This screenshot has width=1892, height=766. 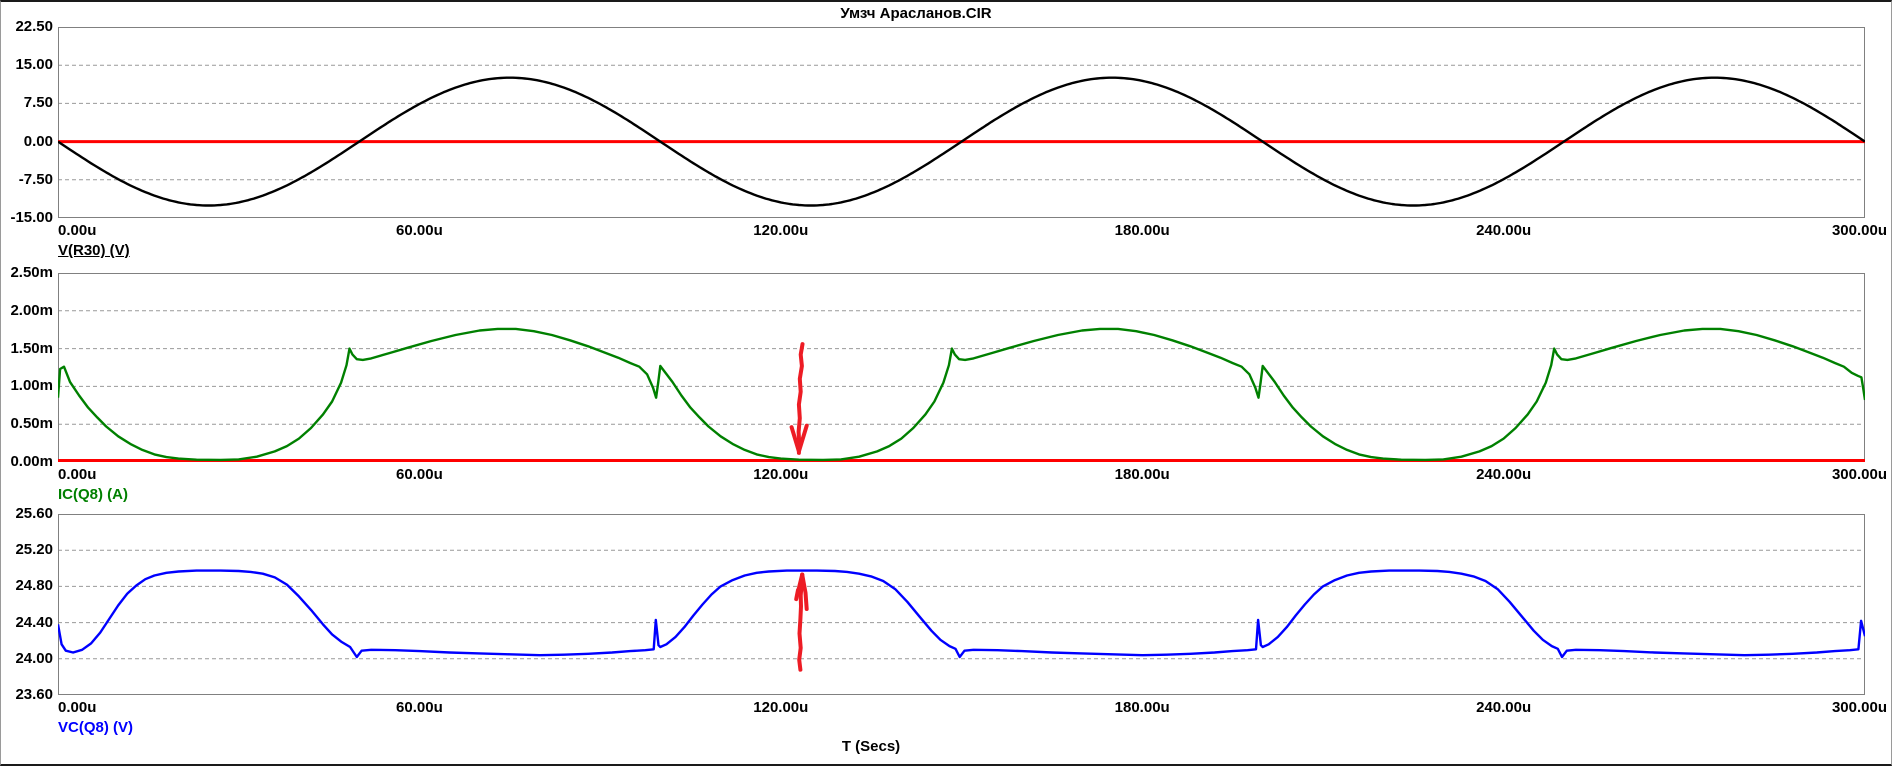 What do you see at coordinates (31, 217) in the screenshot?
I see `y-tick-label: -15.00` at bounding box center [31, 217].